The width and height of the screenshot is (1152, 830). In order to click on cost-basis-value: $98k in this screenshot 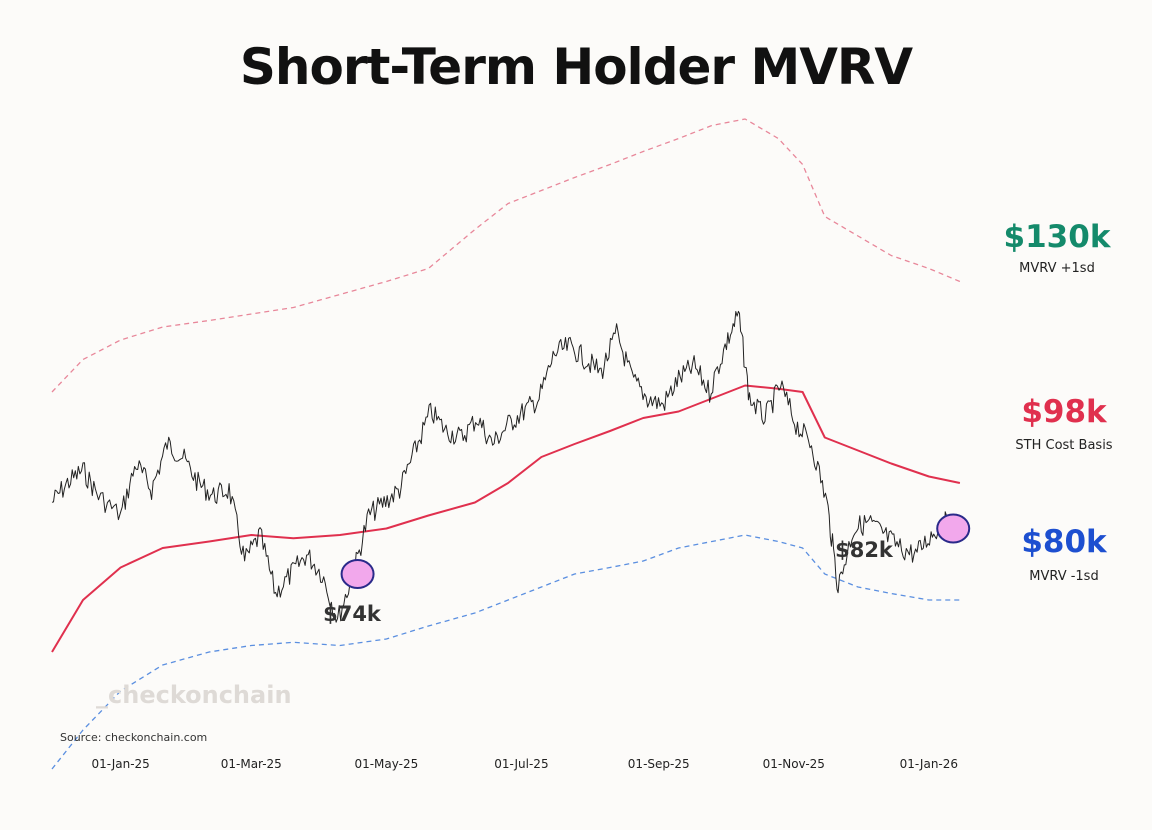, I will do `click(1064, 412)`.